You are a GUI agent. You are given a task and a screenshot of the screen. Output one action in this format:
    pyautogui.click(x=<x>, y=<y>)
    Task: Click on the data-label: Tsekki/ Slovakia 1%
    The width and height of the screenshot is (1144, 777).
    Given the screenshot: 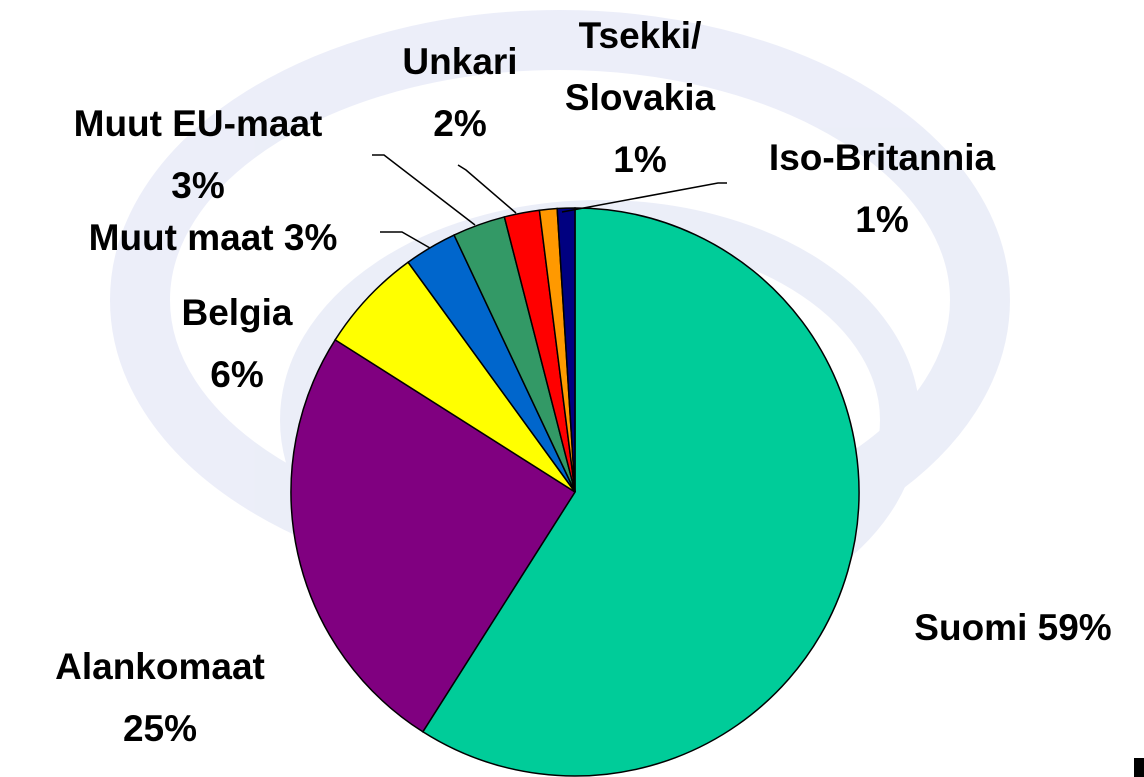 What is the action you would take?
    pyautogui.click(x=640, y=98)
    